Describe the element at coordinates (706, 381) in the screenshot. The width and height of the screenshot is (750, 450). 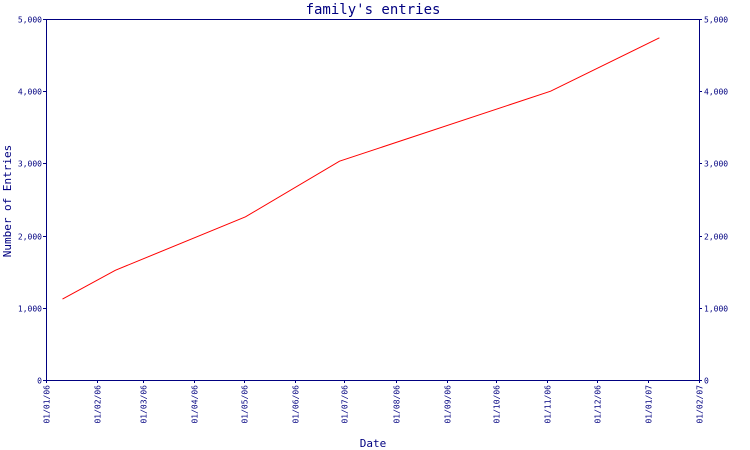
I see `y-tick-label-right: 0` at that location.